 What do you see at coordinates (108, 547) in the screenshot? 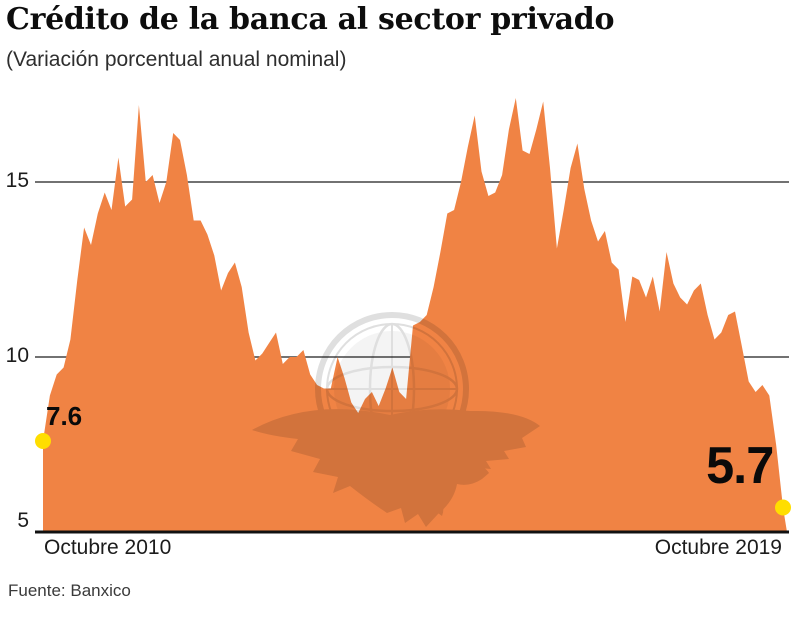
I see `x-axis-label-start: Octubre 2010` at bounding box center [108, 547].